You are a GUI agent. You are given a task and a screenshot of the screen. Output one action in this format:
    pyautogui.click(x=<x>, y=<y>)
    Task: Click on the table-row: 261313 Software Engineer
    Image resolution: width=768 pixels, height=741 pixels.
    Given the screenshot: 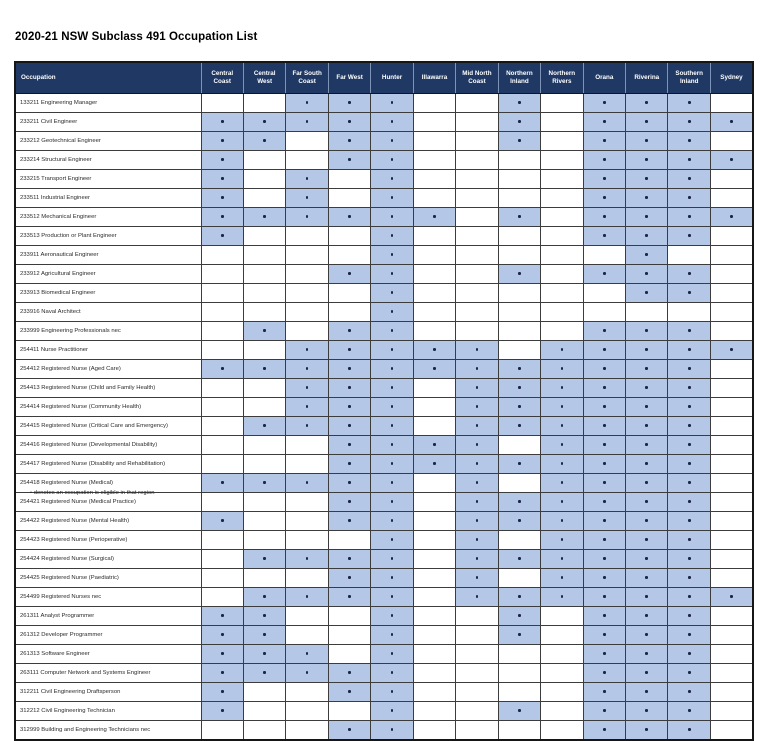 What is the action you would take?
    pyautogui.click(x=384, y=654)
    